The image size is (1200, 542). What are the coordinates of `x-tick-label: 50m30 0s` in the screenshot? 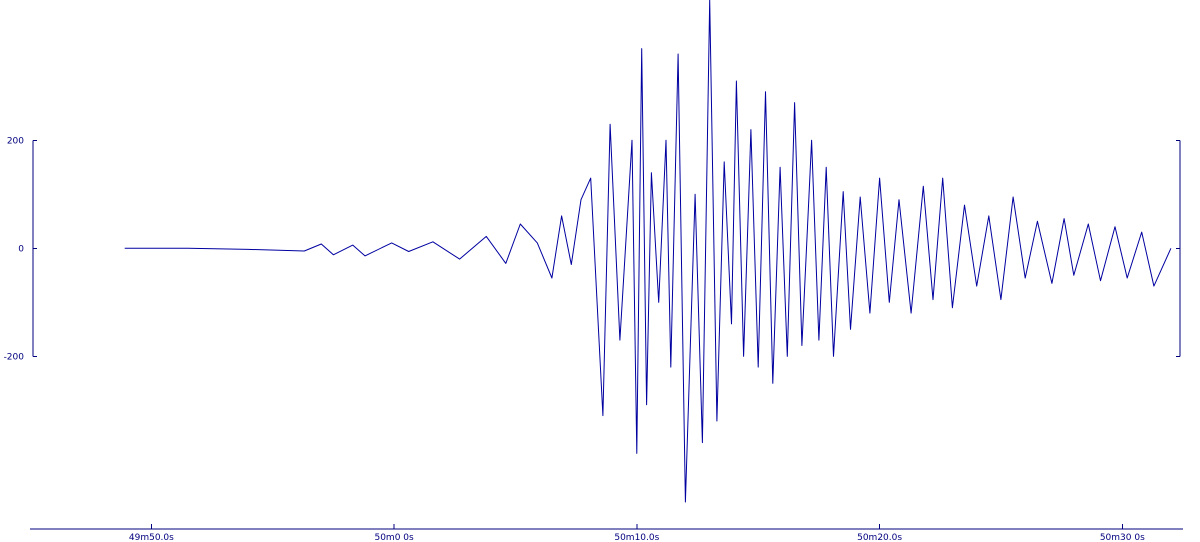 It's located at (1122, 537).